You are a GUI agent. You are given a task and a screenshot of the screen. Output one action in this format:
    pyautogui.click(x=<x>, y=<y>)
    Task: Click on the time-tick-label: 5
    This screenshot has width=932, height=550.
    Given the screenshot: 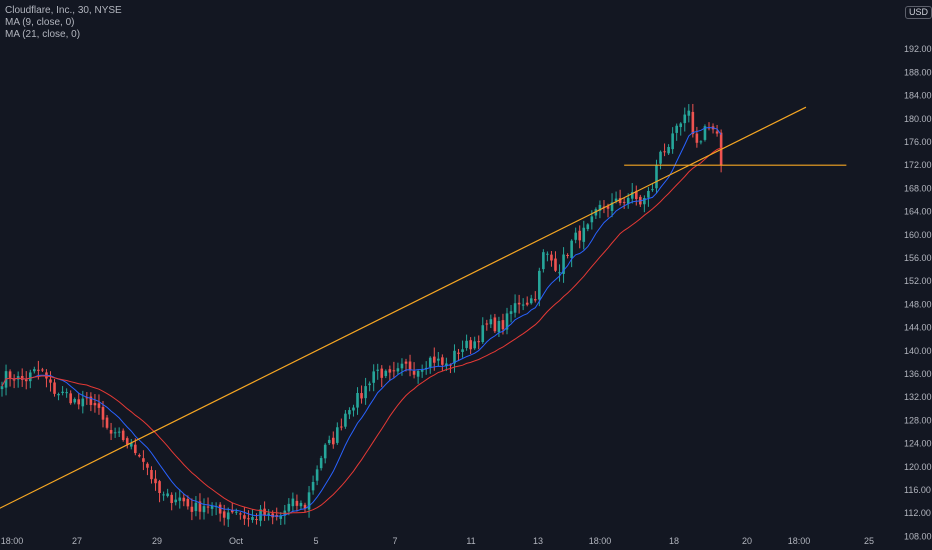 What is the action you would take?
    pyautogui.click(x=315, y=541)
    